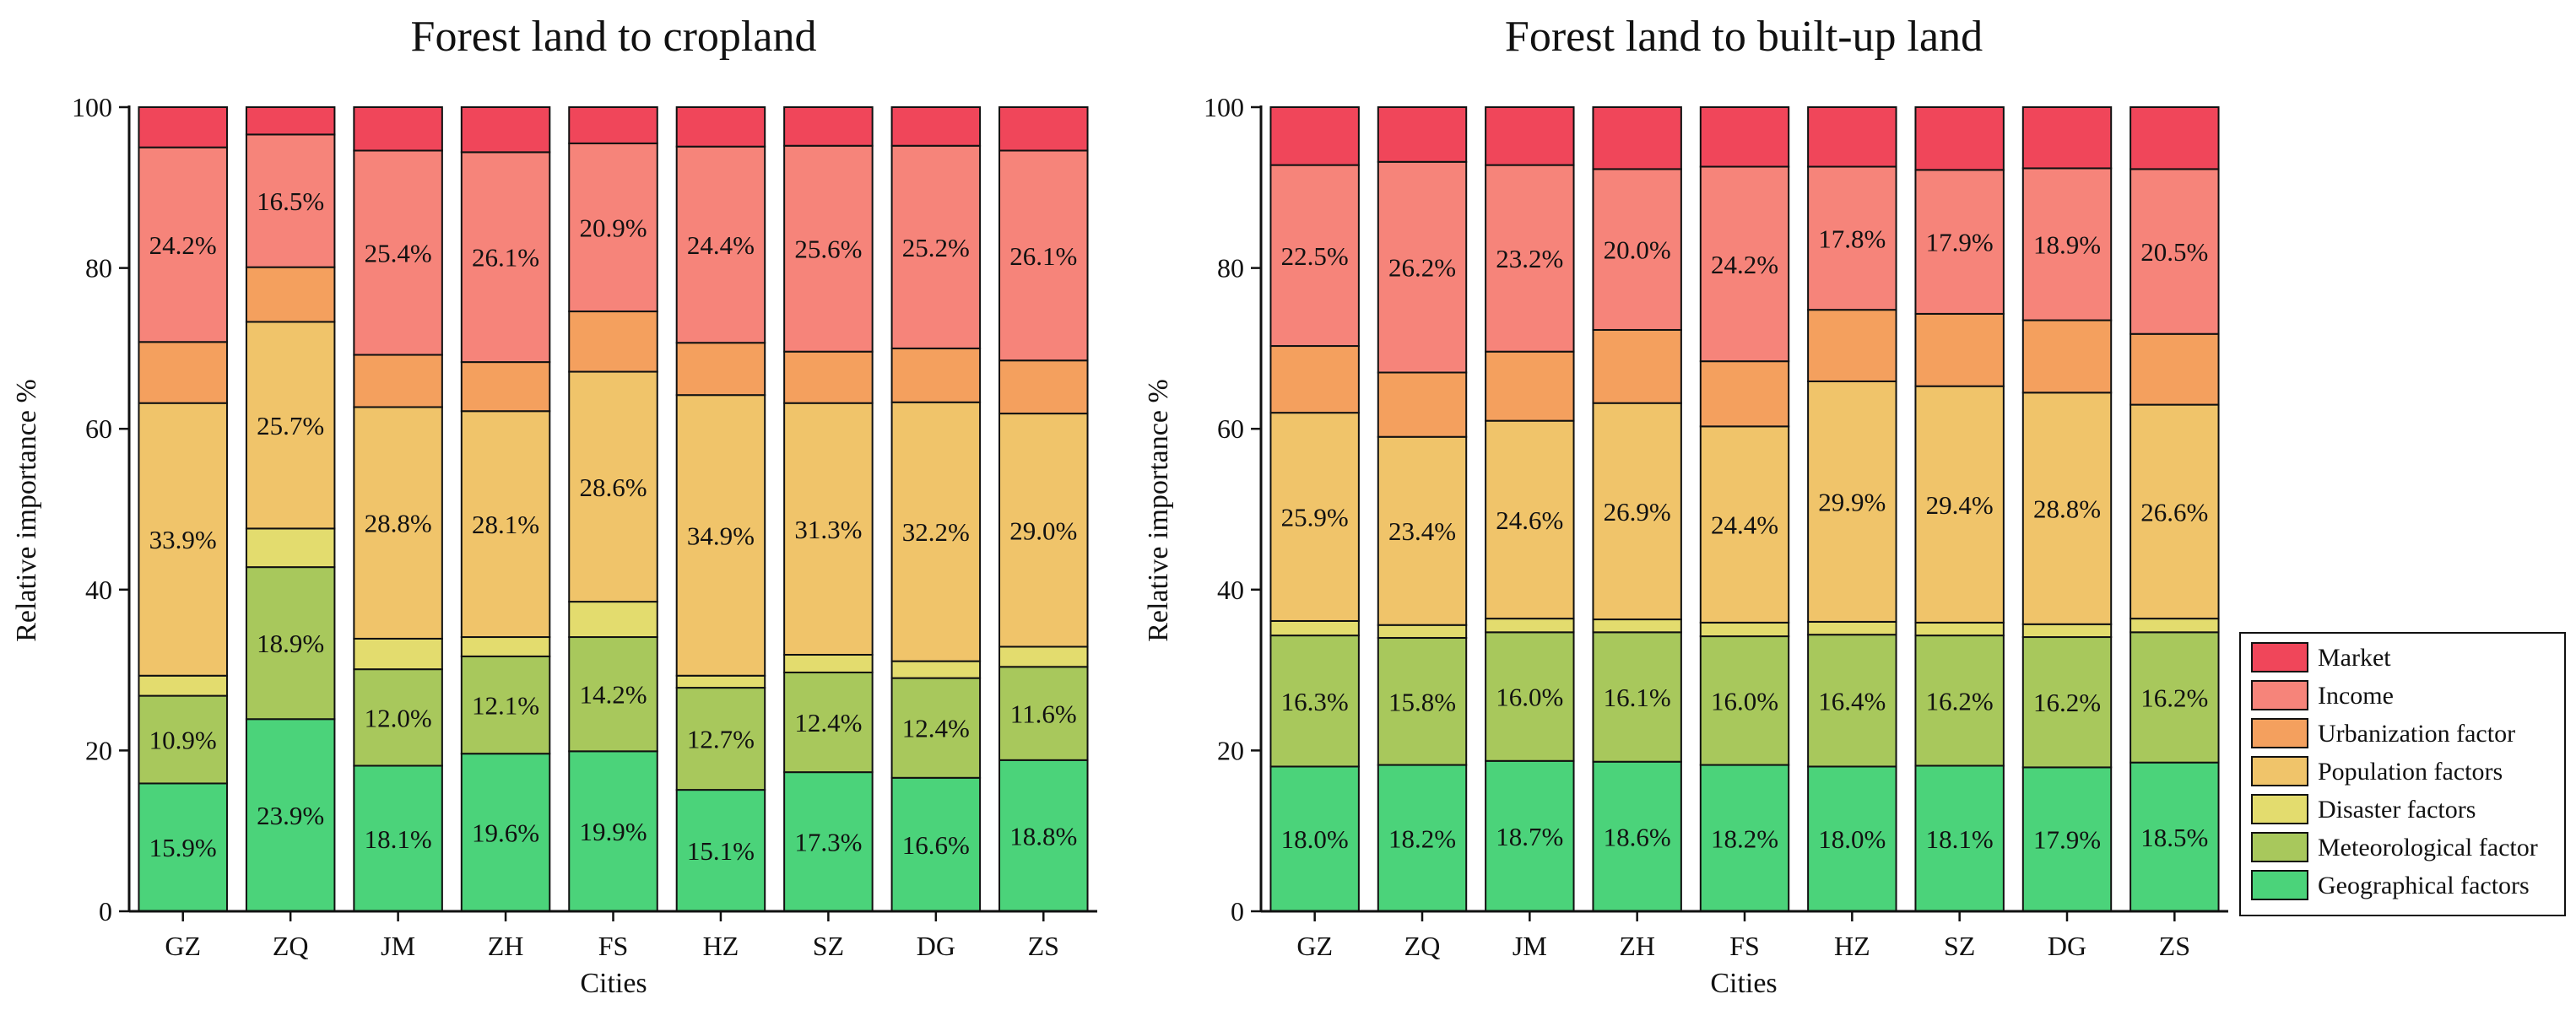 The image size is (2576, 1010). What do you see at coordinates (2354, 658) in the screenshot?
I see `legend-label: Market` at bounding box center [2354, 658].